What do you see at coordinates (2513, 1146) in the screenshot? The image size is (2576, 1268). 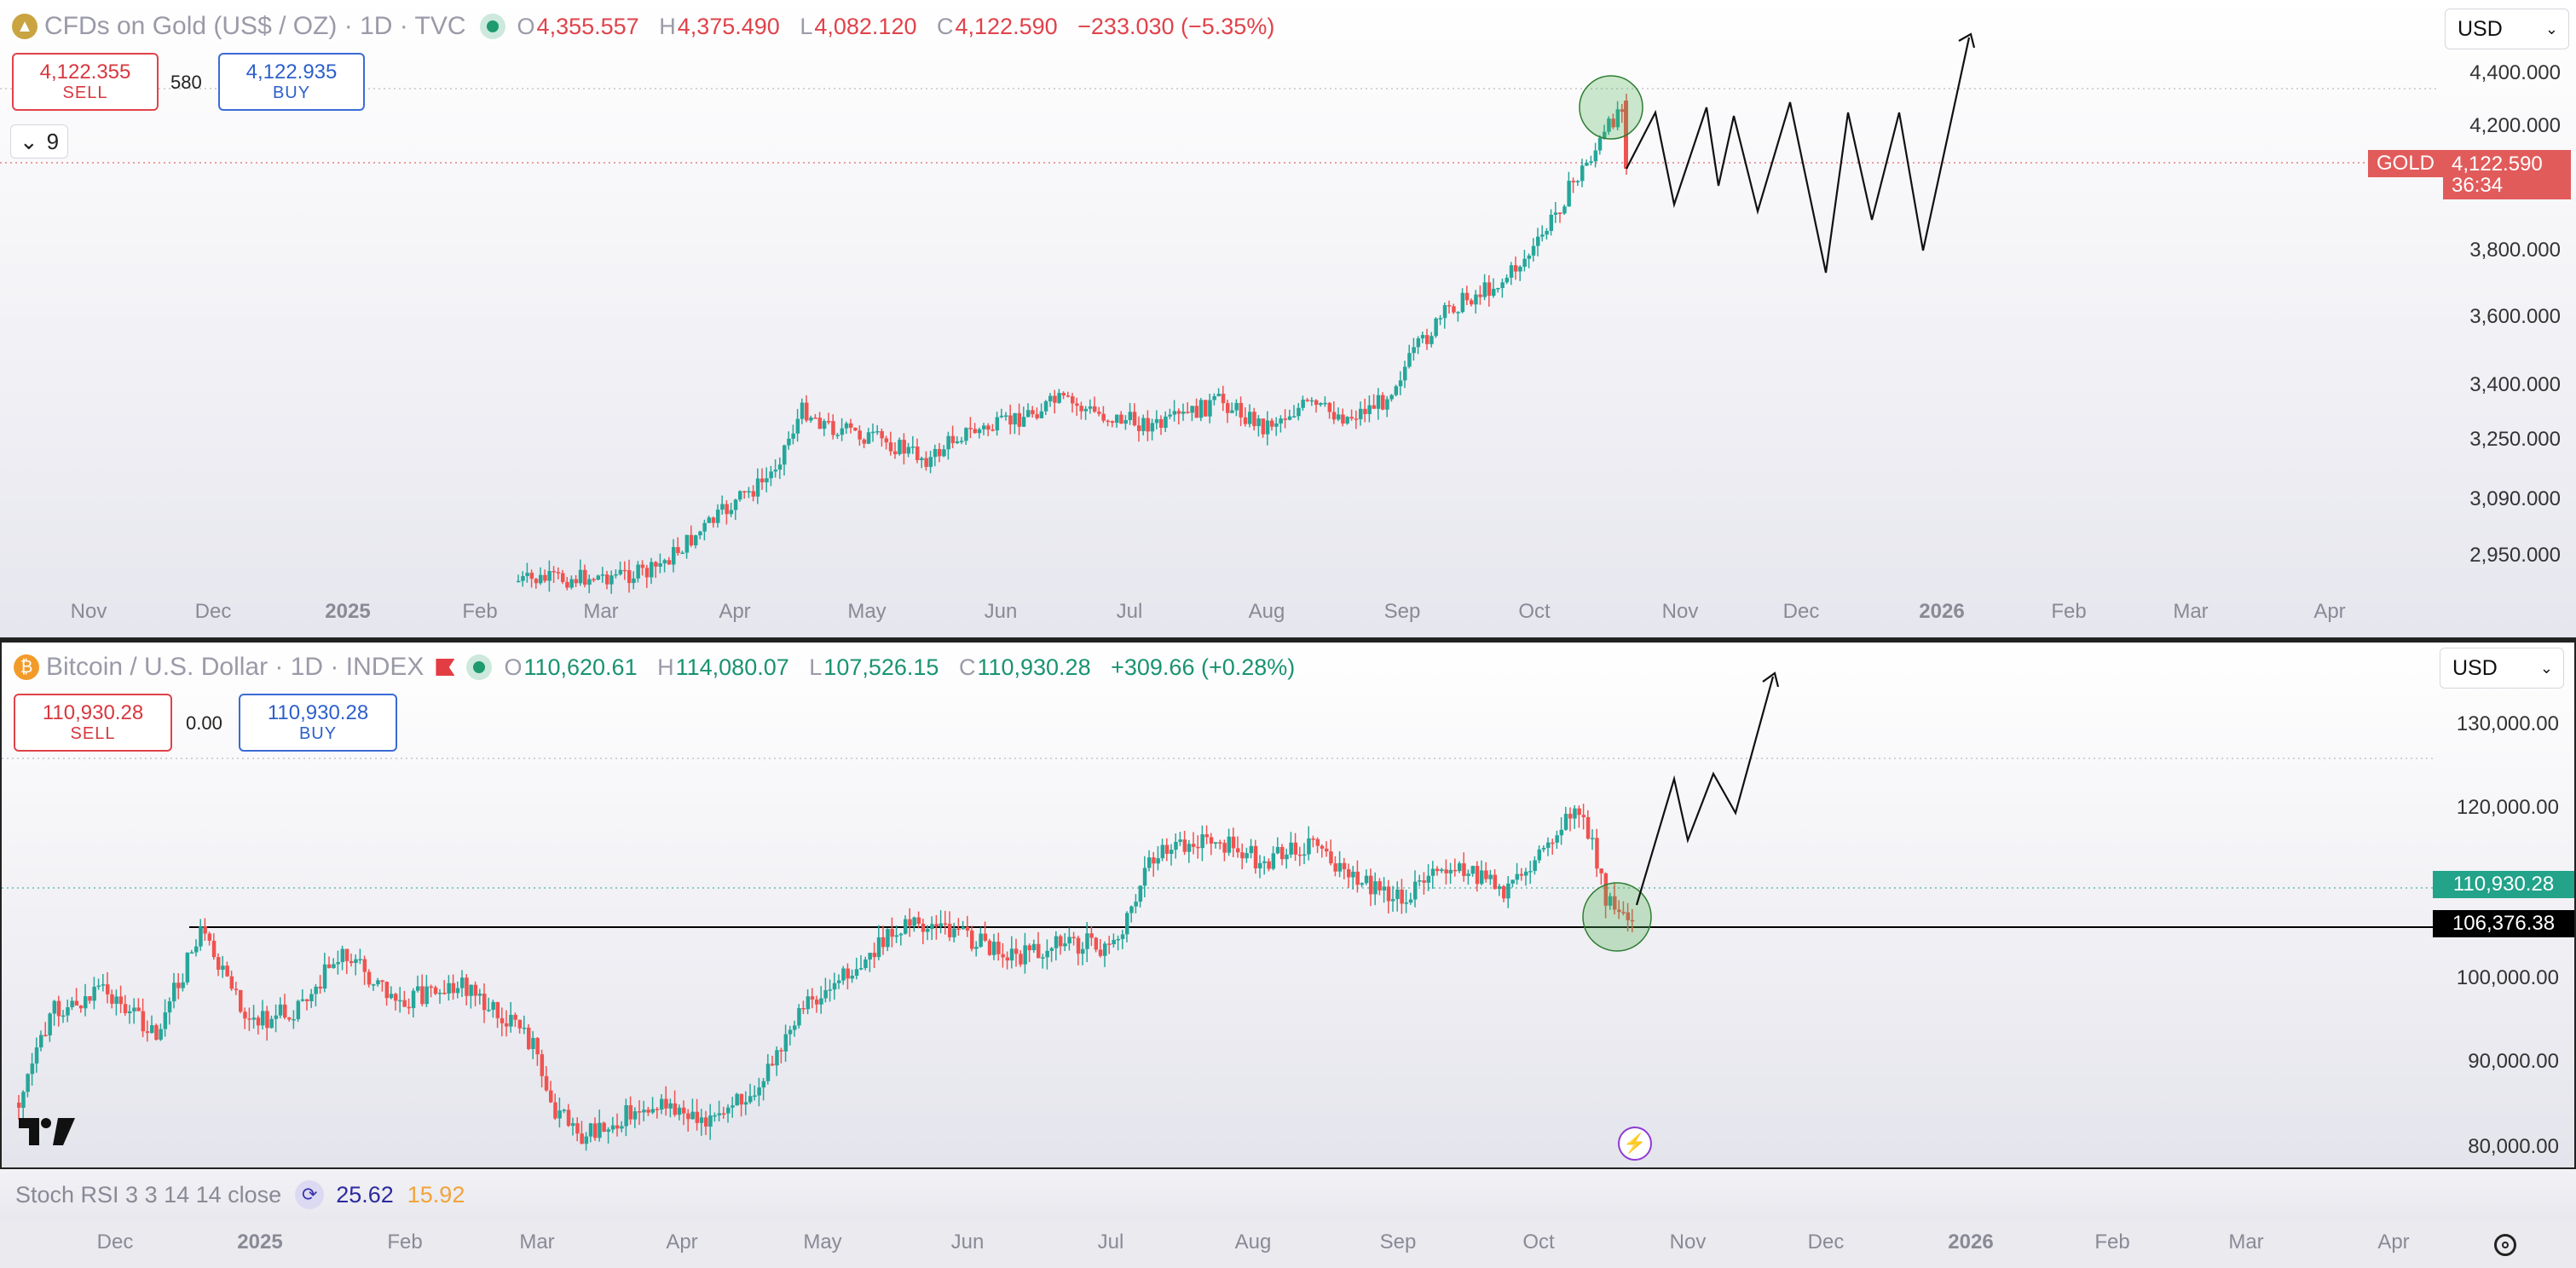 I see `btc-y-tick-4: 80,000.00` at bounding box center [2513, 1146].